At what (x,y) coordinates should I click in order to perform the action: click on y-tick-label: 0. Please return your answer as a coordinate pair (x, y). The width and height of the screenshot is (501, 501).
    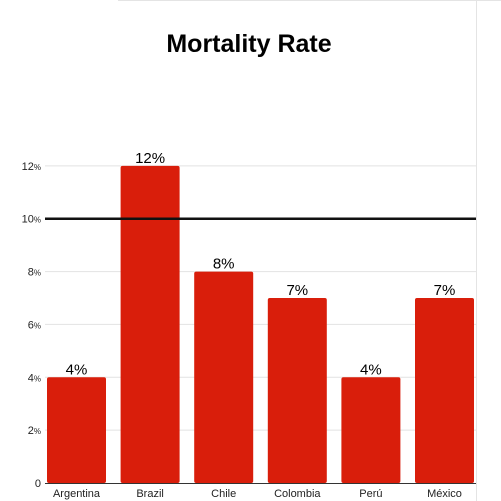
    Looking at the image, I should click on (38, 484).